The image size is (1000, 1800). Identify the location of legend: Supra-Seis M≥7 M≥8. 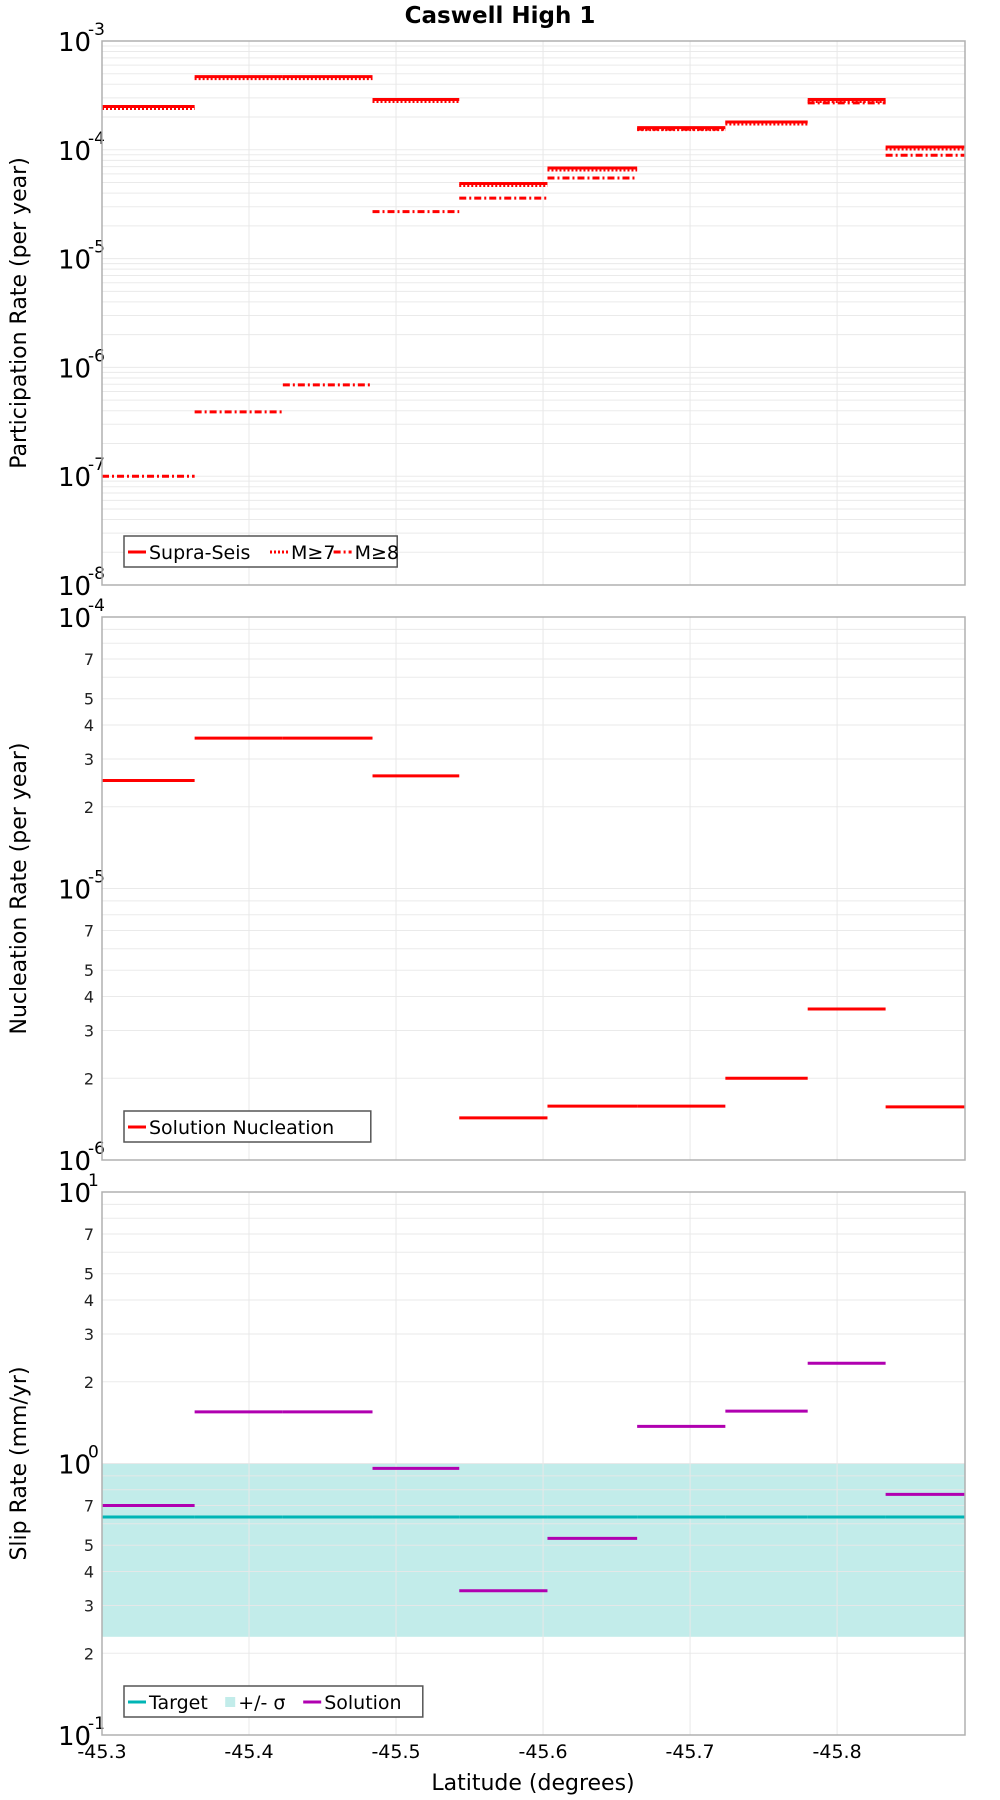
(261, 551).